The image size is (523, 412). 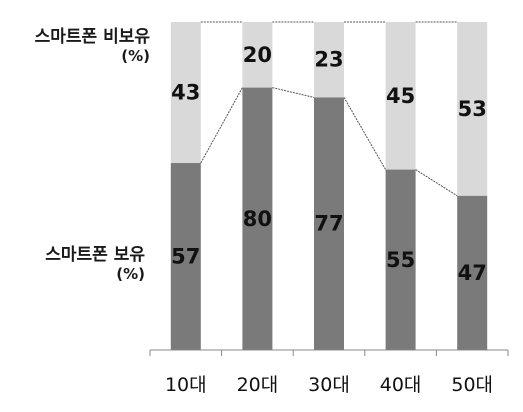 What do you see at coordinates (472, 385) in the screenshot?
I see `x-tick-label-4: 50대` at bounding box center [472, 385].